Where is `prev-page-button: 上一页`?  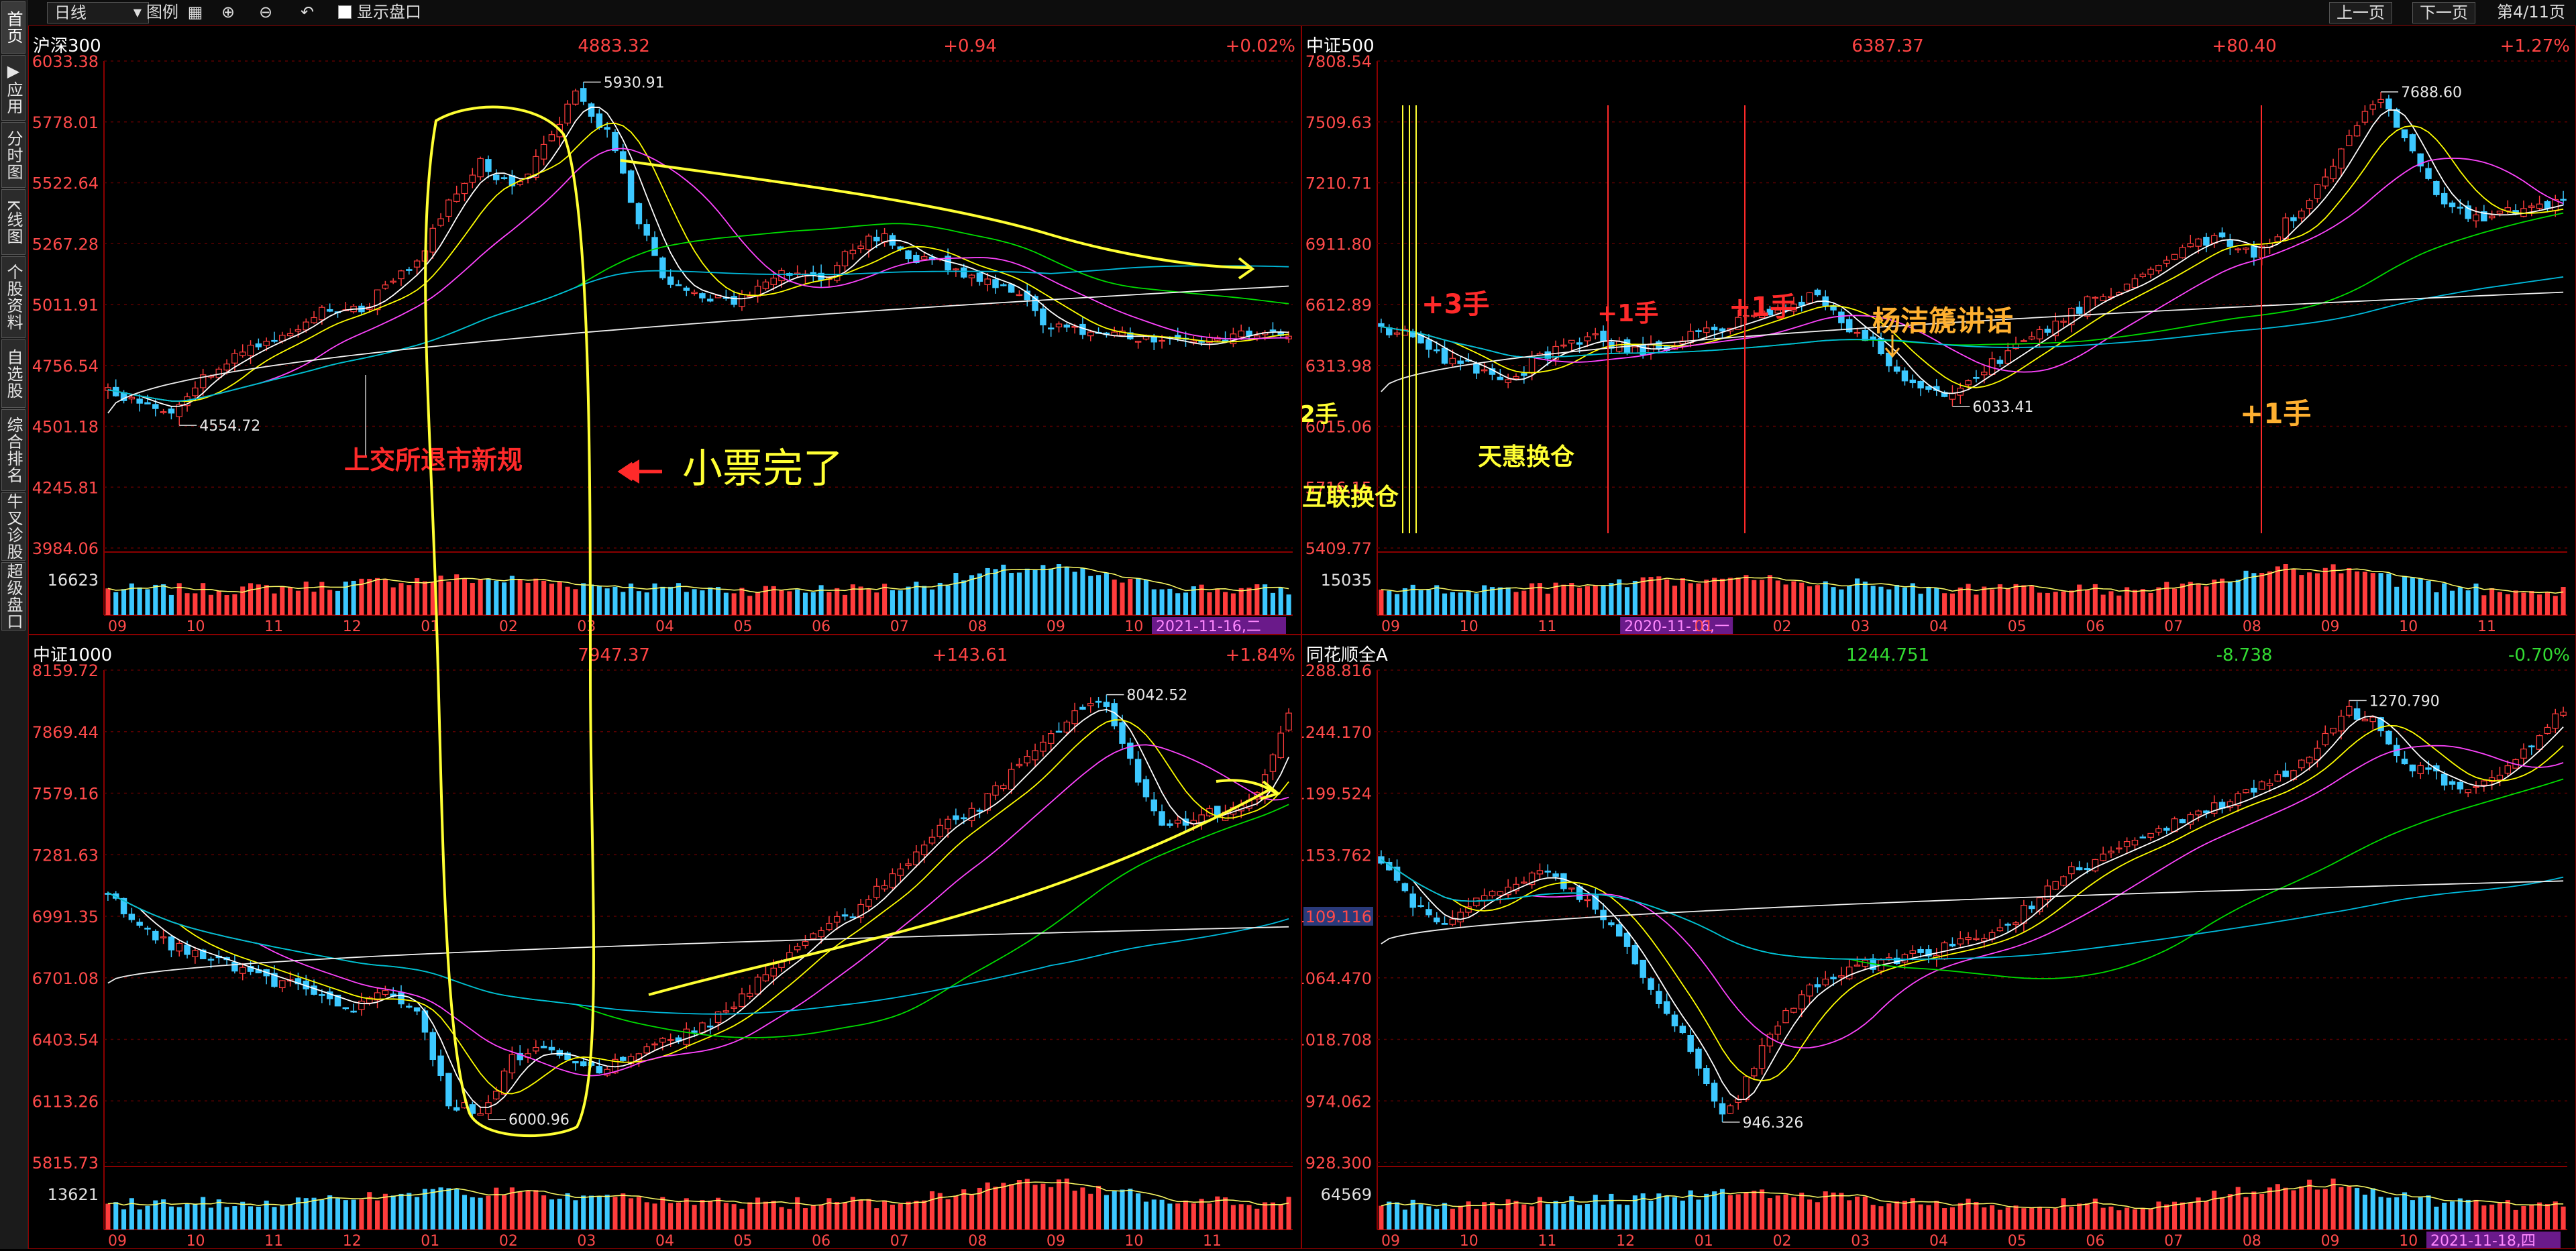 prev-page-button: 上一页 is located at coordinates (2360, 12).